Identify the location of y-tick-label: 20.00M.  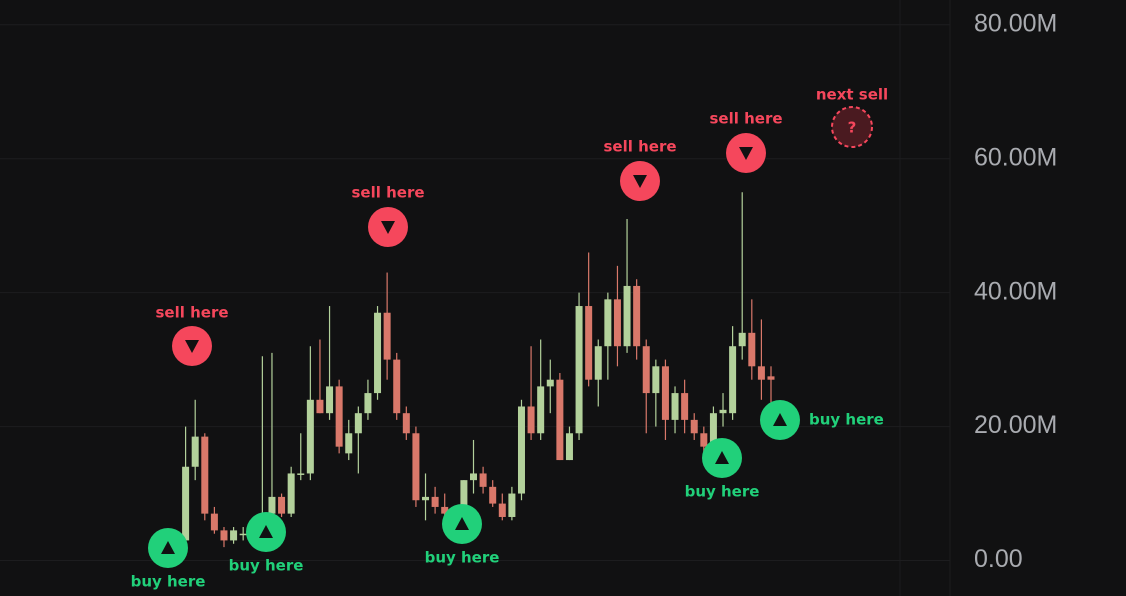
(1015, 425).